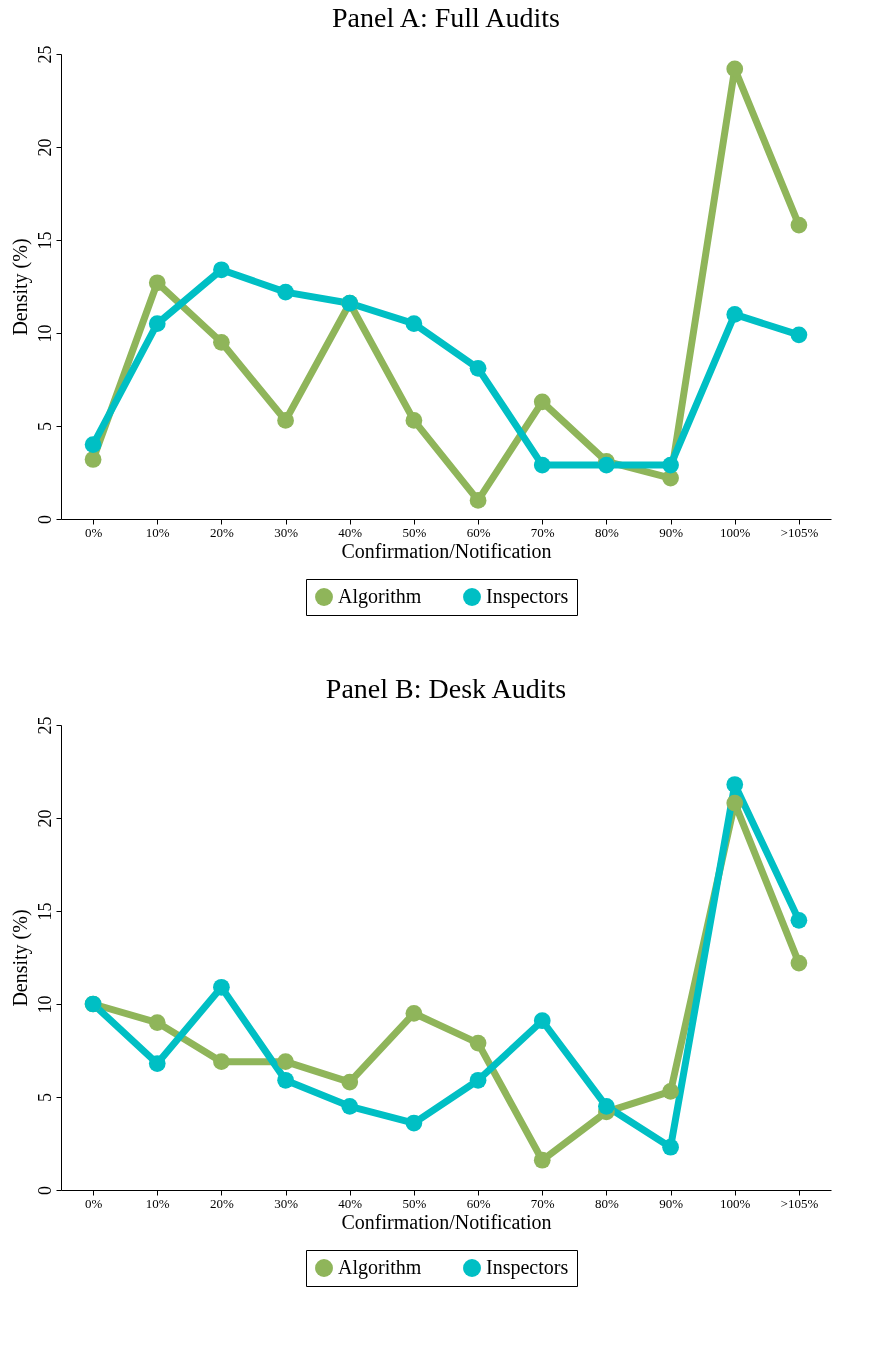  What do you see at coordinates (446, 17) in the screenshot?
I see `chart-title: Panel A: Full Audits` at bounding box center [446, 17].